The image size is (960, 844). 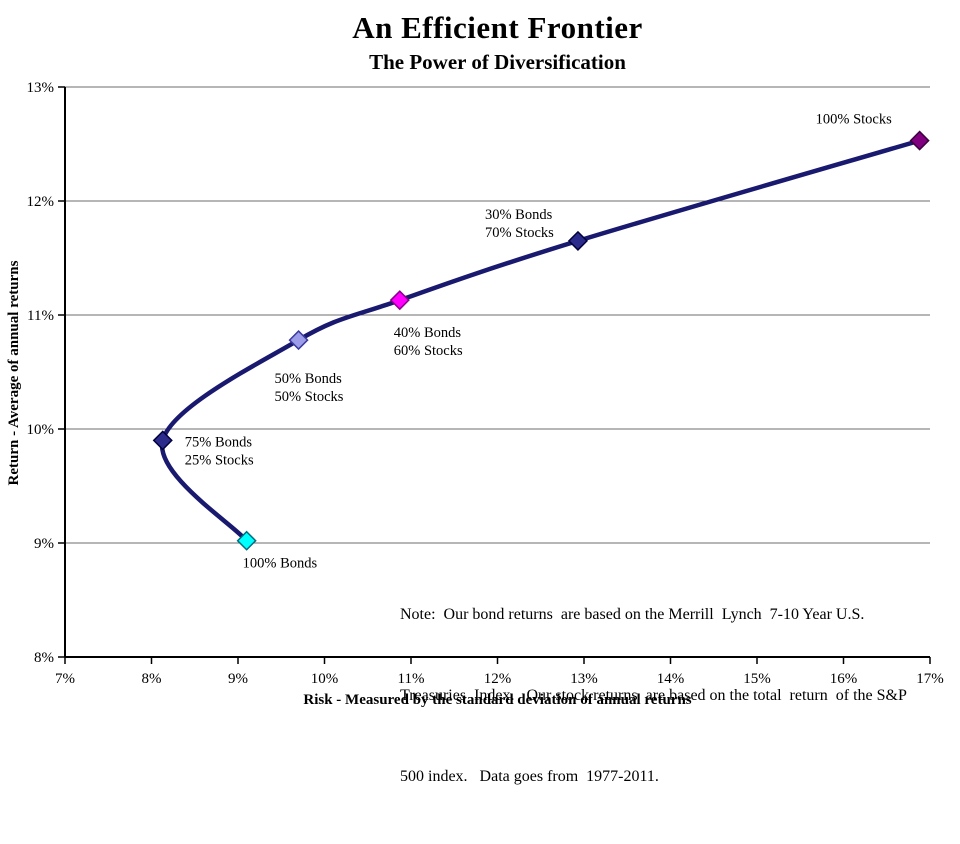 I want to click on note-line-3: 500 index. Data goes from 1977-2011., so click(x=529, y=776).